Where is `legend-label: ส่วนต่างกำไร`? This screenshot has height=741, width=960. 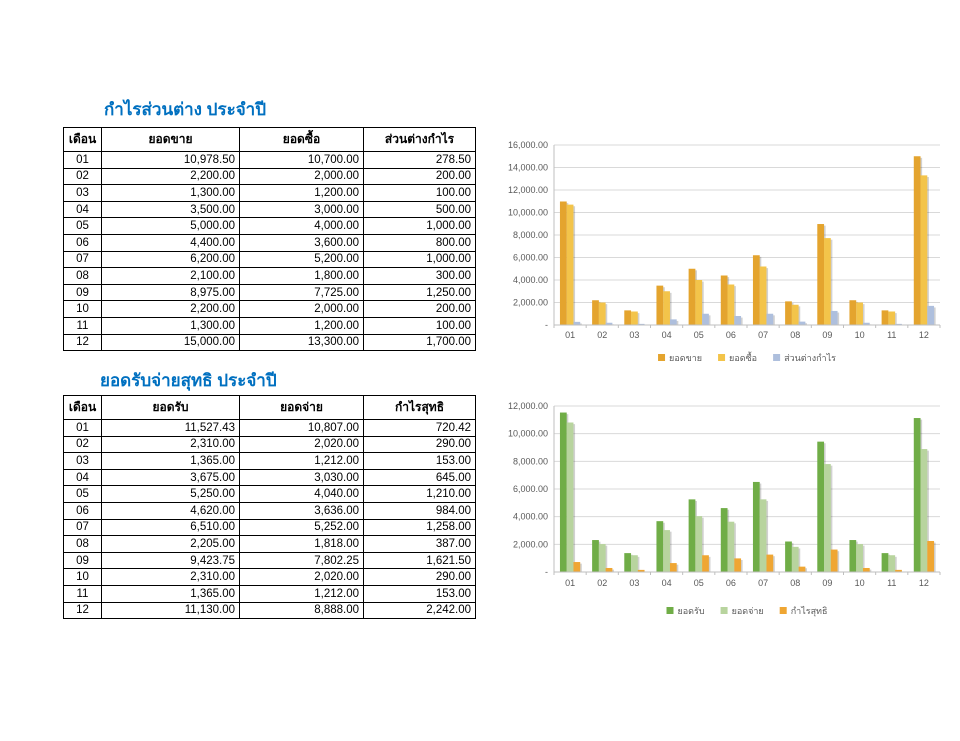 legend-label: ส่วนต่างกำไร is located at coordinates (810, 358).